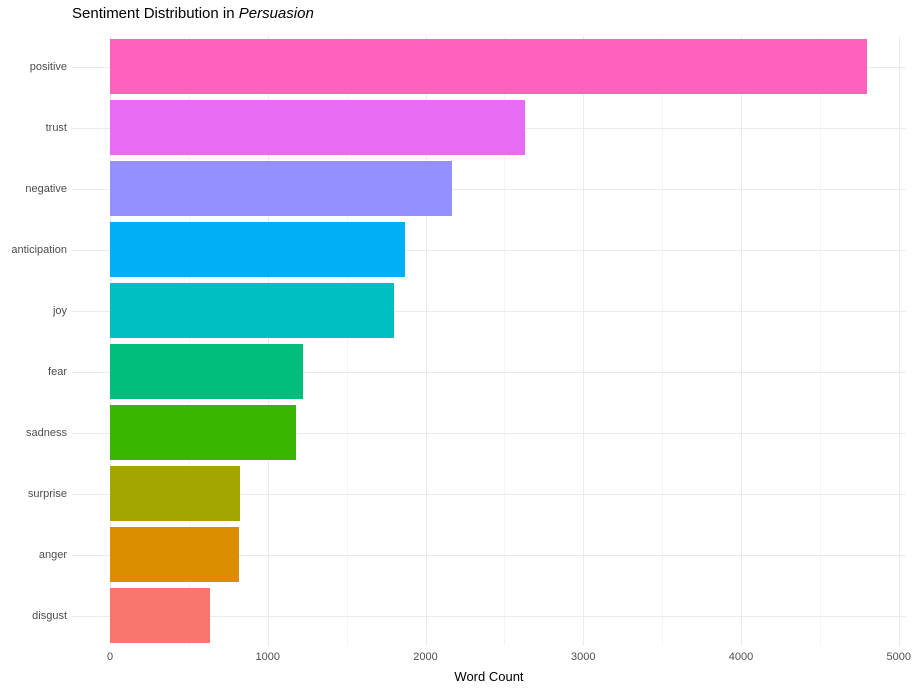 This screenshot has height=691, width=913. Describe the element at coordinates (49, 615) in the screenshot. I see `y-label-disgust: disgust` at that location.